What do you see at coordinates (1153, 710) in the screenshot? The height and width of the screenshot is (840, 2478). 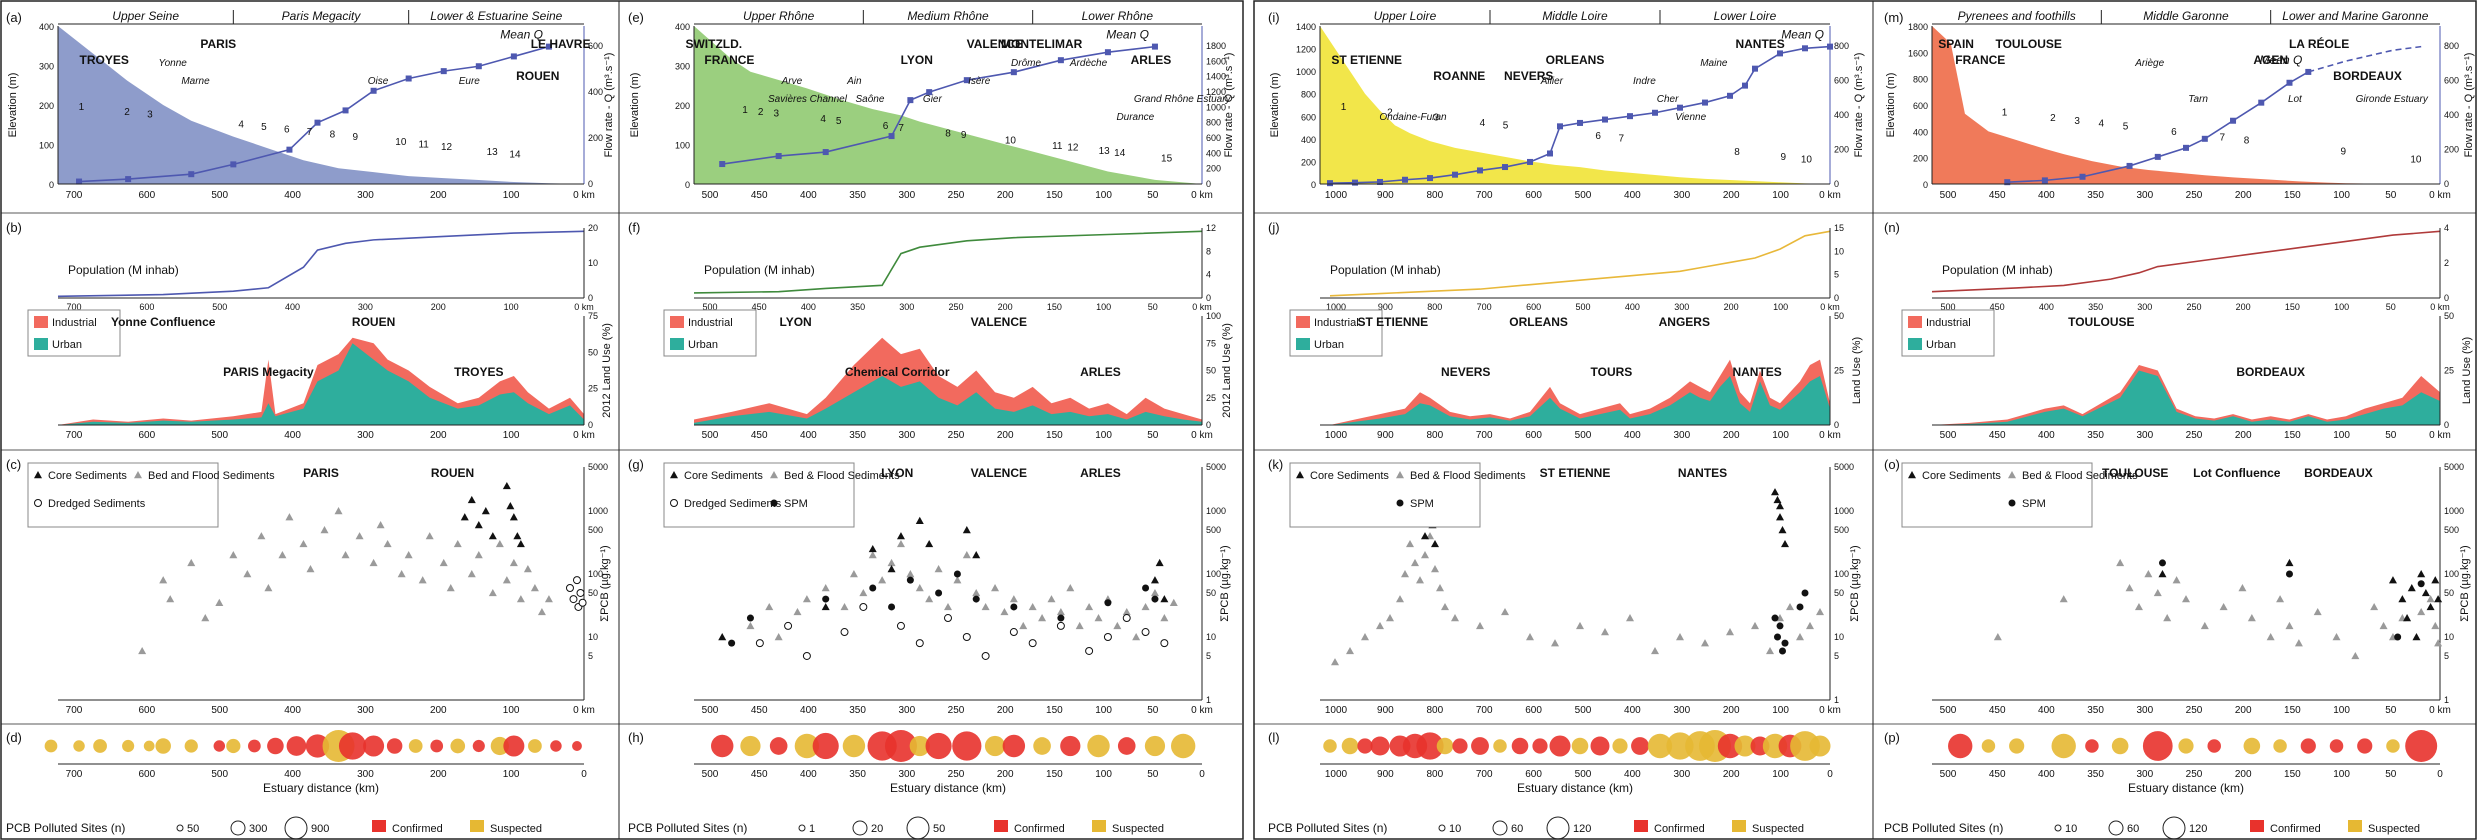 I see `x-tick: 50` at bounding box center [1153, 710].